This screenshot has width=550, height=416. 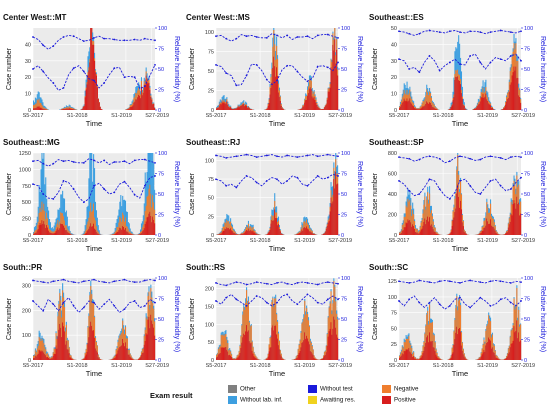 What do you see at coordinates (394, 314) in the screenshot?
I see `y-tick-label: 75` at bounding box center [394, 314].